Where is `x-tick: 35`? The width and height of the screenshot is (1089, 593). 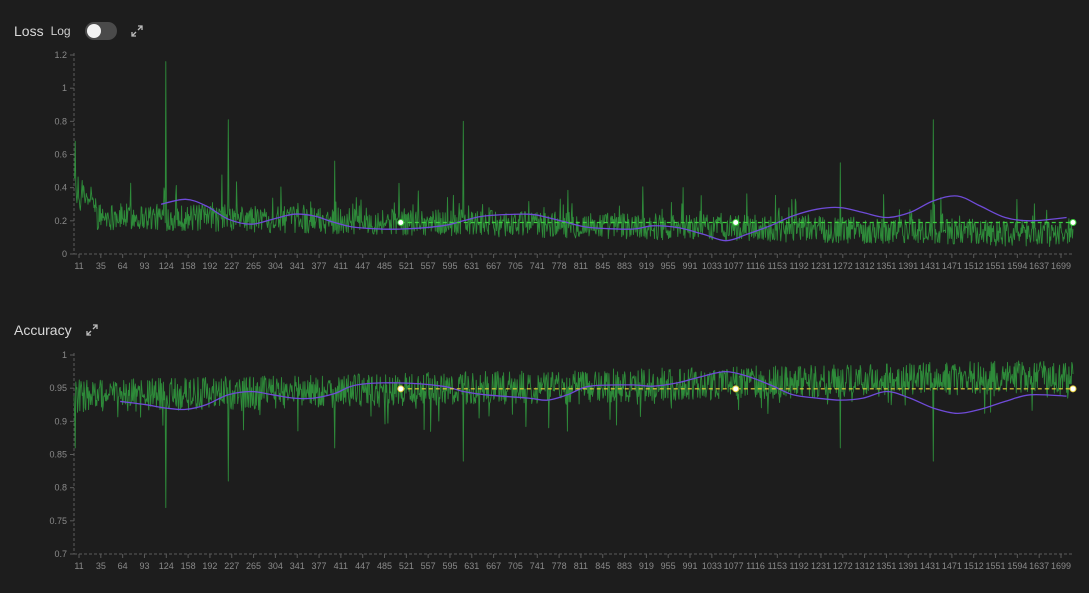
x-tick: 35 is located at coordinates (101, 262).